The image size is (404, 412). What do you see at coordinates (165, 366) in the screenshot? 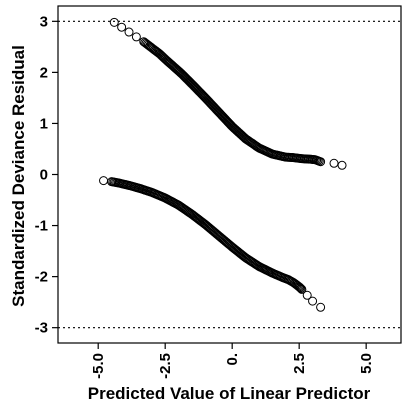
I see `x-tick-label: -2.5` at bounding box center [165, 366].